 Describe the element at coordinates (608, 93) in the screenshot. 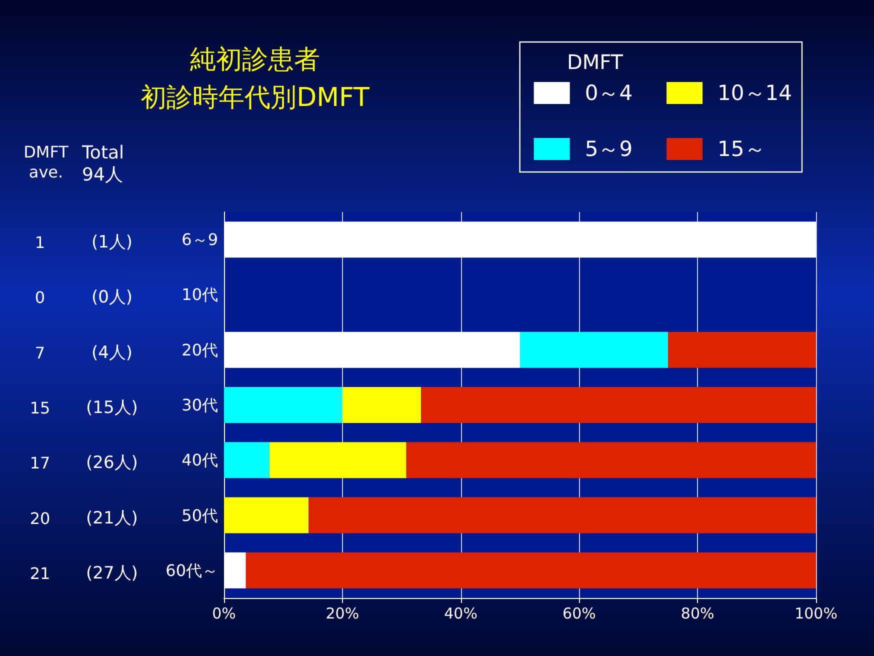

I see `legend-label: 0～4` at that location.